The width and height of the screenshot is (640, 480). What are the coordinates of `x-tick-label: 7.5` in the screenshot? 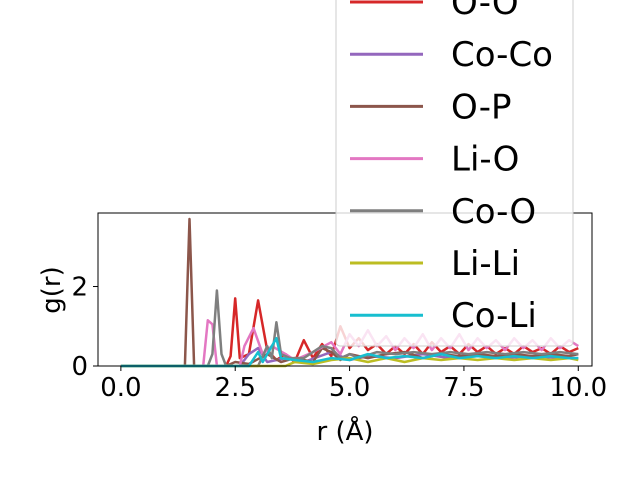 It's located at (463, 388).